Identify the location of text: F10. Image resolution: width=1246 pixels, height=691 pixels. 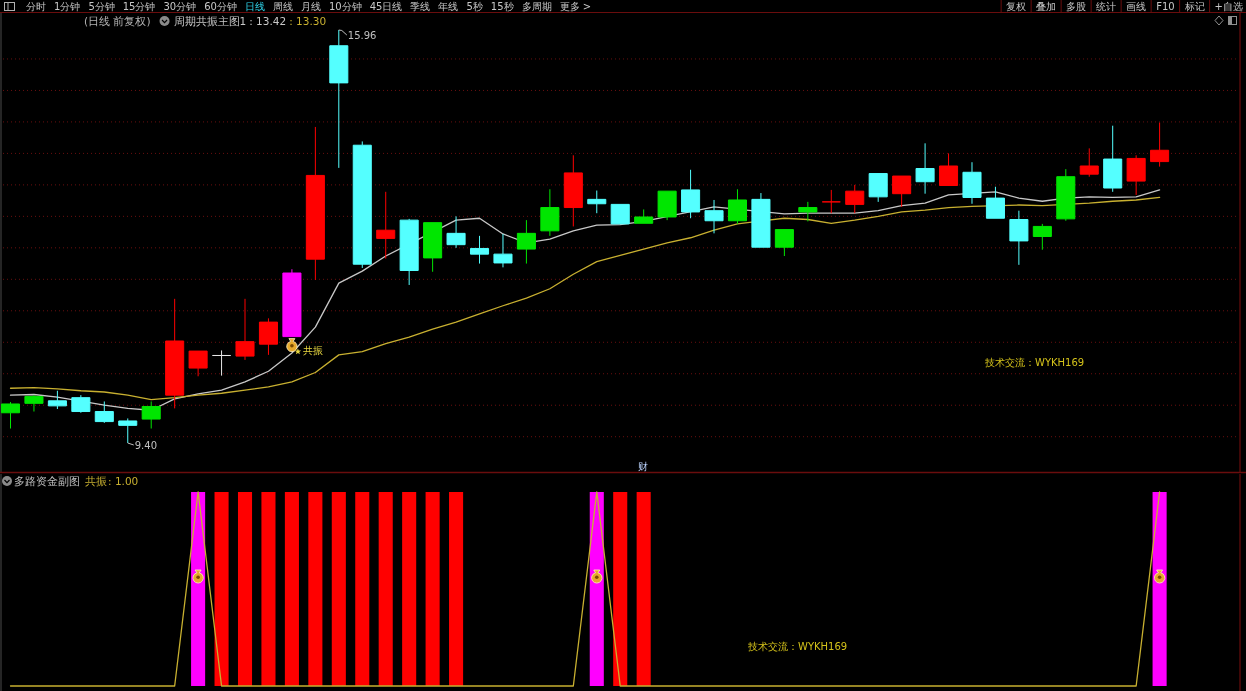
(1165, 6).